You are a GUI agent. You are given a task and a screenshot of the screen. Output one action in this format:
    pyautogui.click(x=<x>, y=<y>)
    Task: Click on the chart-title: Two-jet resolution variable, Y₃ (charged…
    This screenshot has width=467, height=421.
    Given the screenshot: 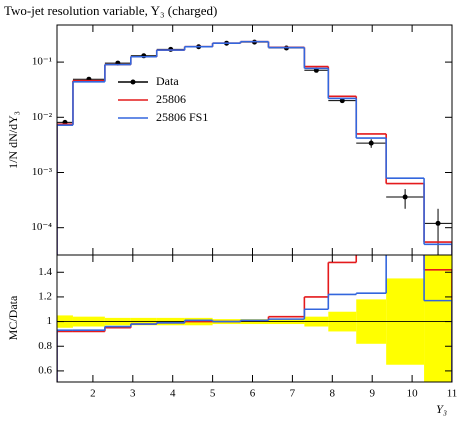 What is the action you would take?
    pyautogui.click(x=110, y=10)
    